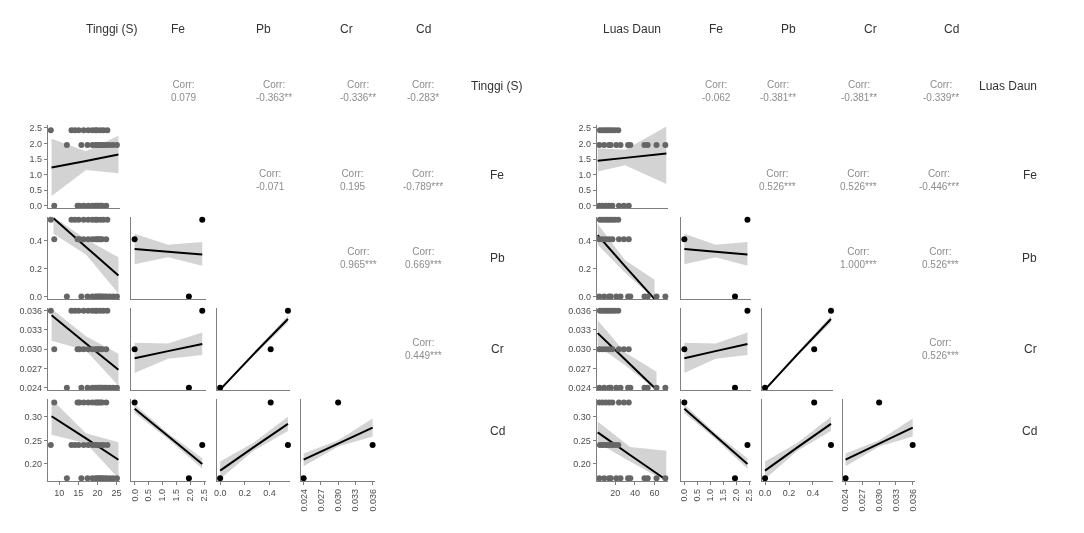 The image size is (1084, 533). I want to click on text: Corr: 0.195, so click(353, 180).